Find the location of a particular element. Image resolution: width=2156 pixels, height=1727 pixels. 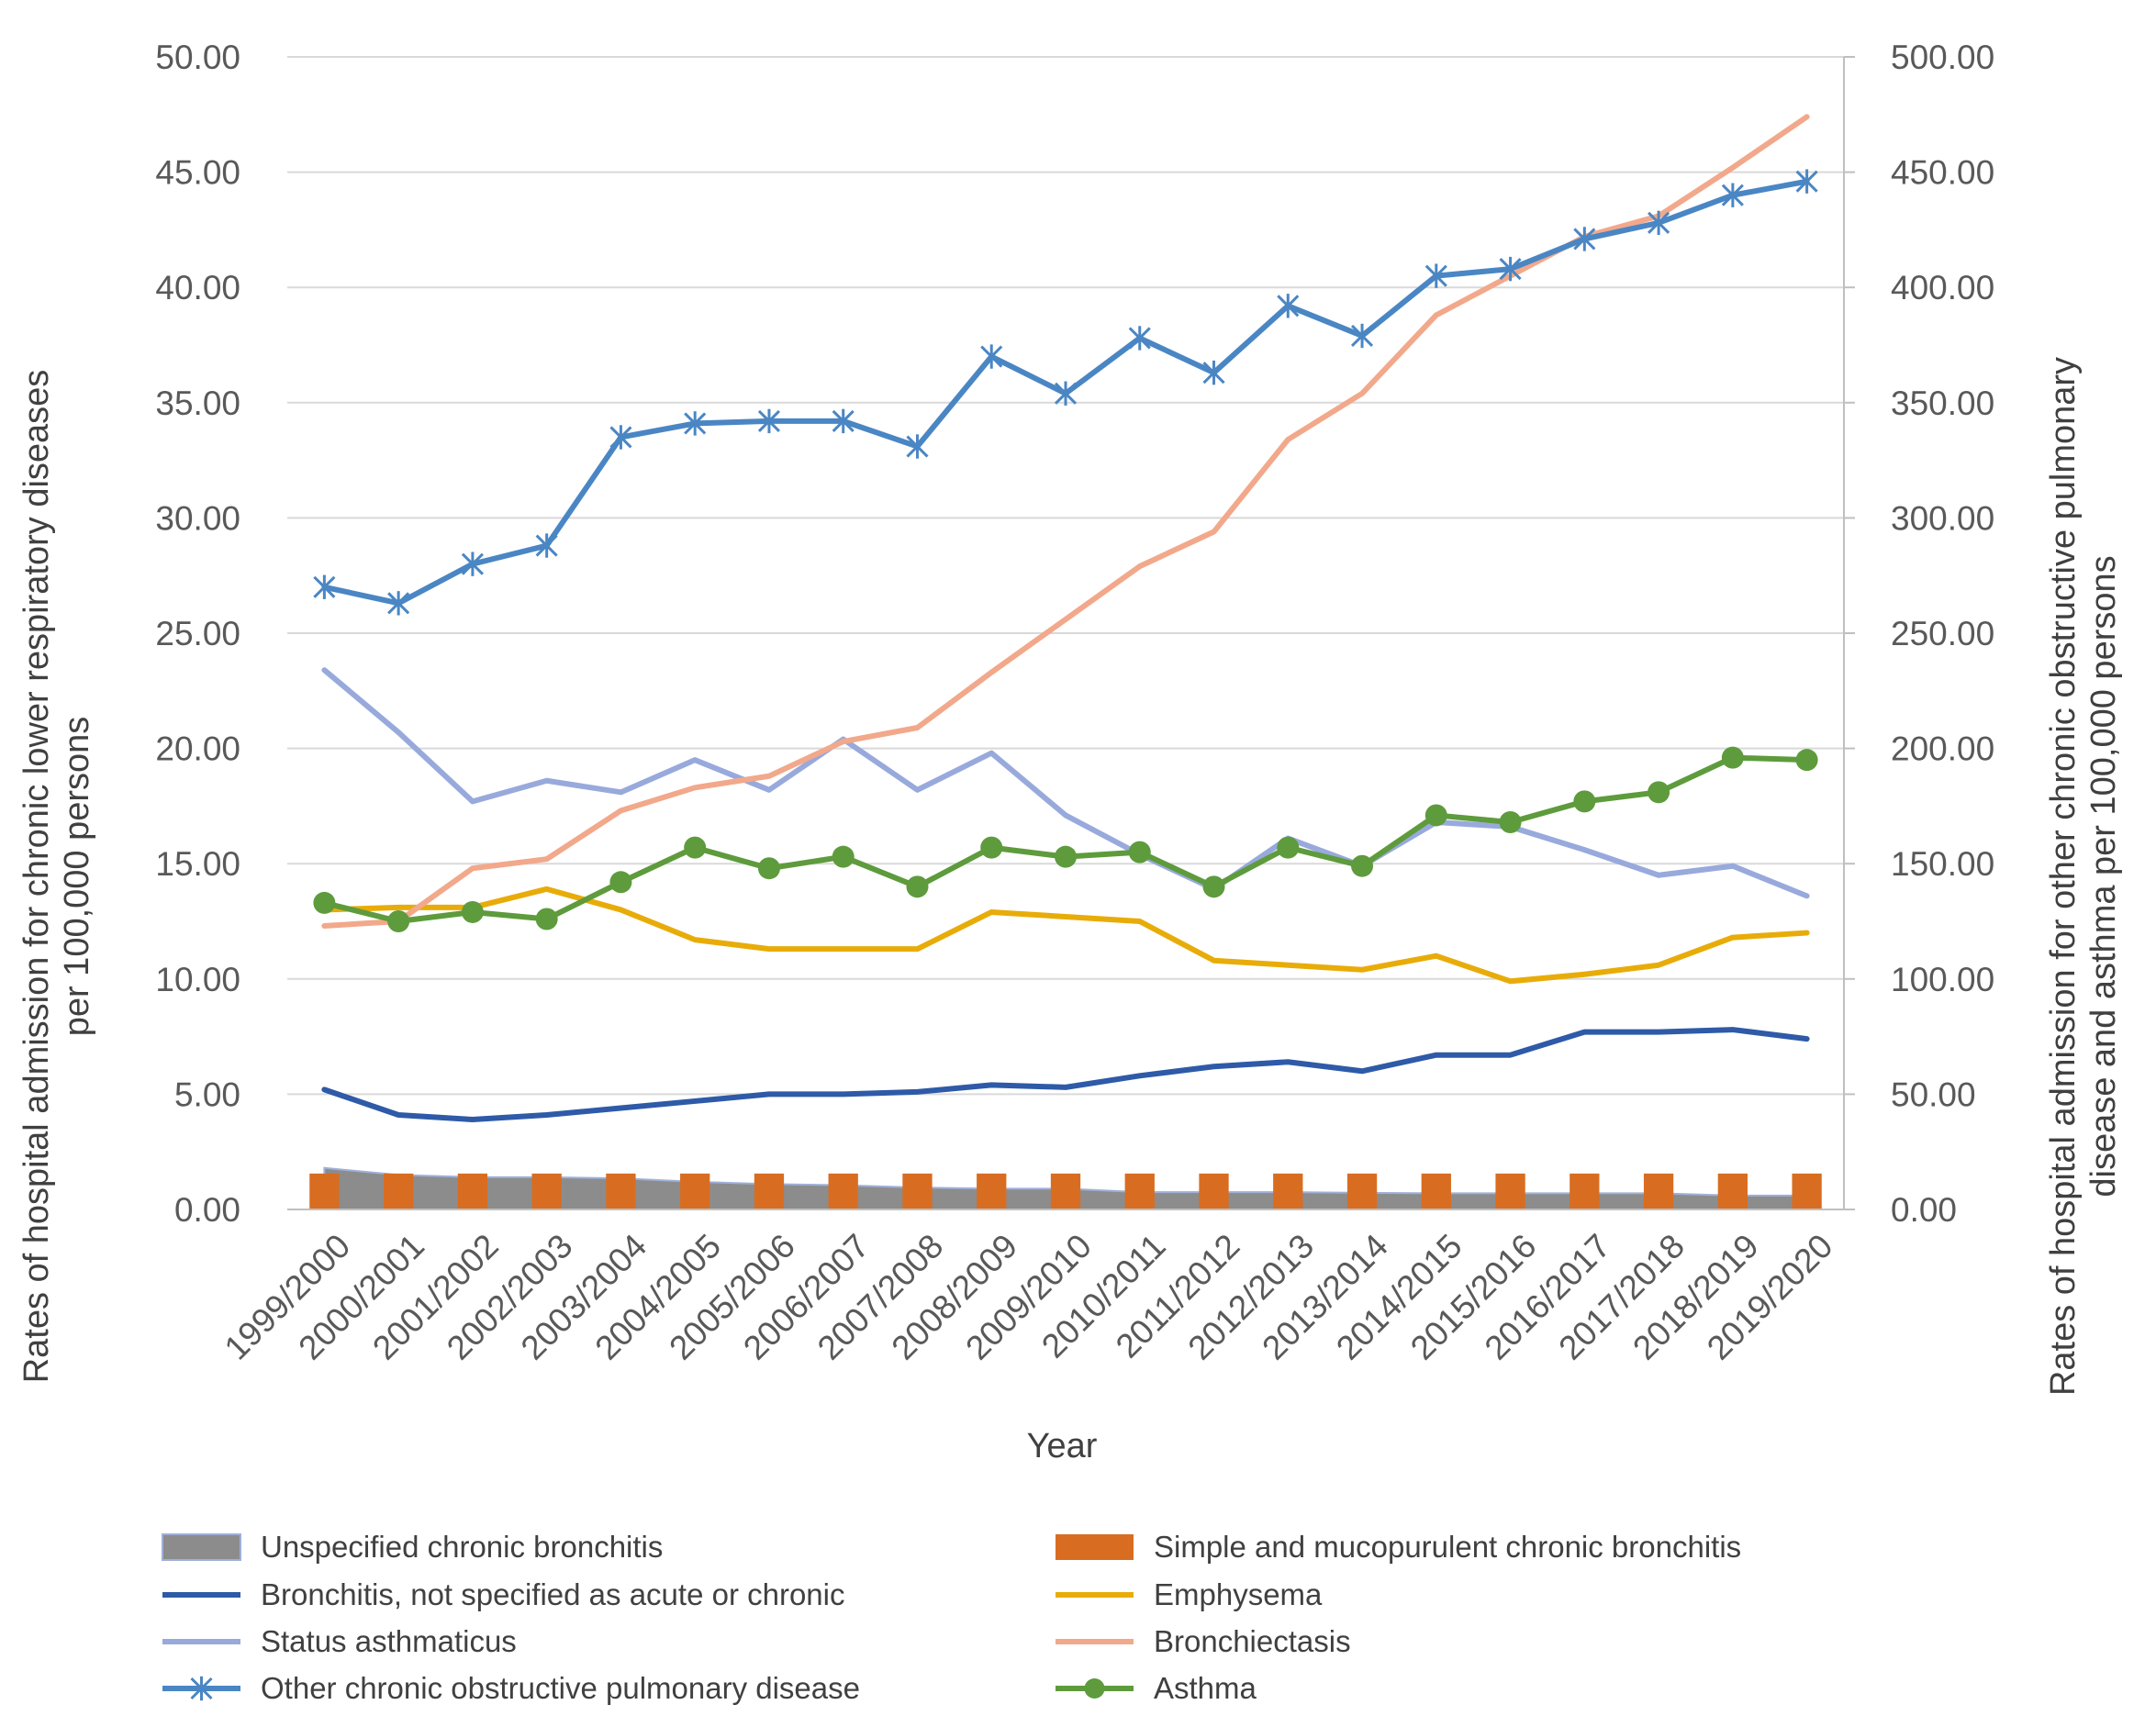

right-axis-title-line2: disease and asthma per 100,000 persons is located at coordinates (2103, 876).